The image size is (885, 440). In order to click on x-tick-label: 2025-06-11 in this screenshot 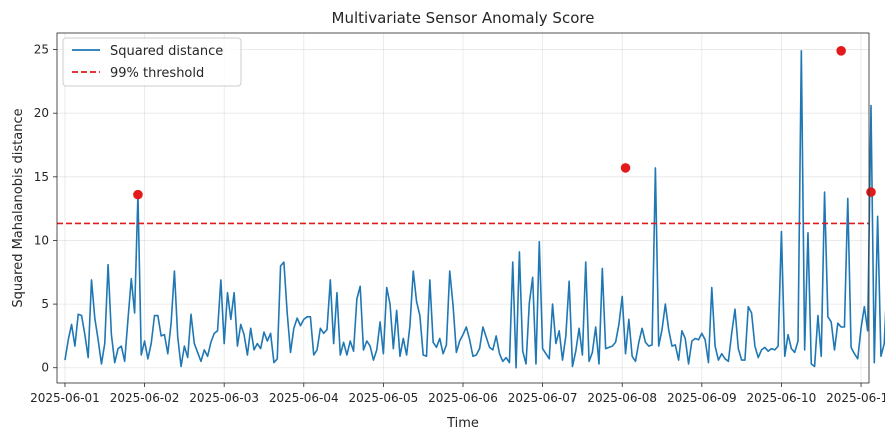, I will do `click(855, 398)`.